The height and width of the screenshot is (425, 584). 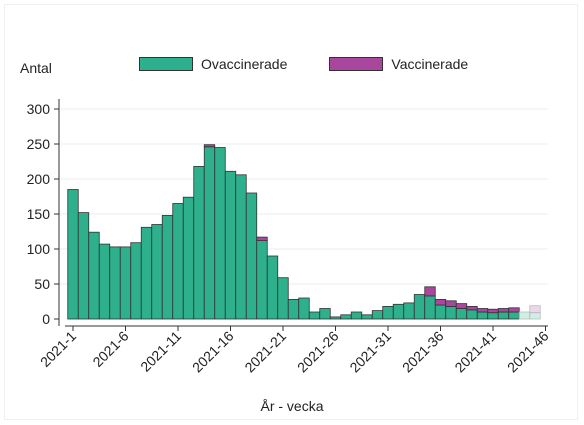 What do you see at coordinates (423, 352) in the screenshot?
I see `x-tick-label: 2021-36` at bounding box center [423, 352].